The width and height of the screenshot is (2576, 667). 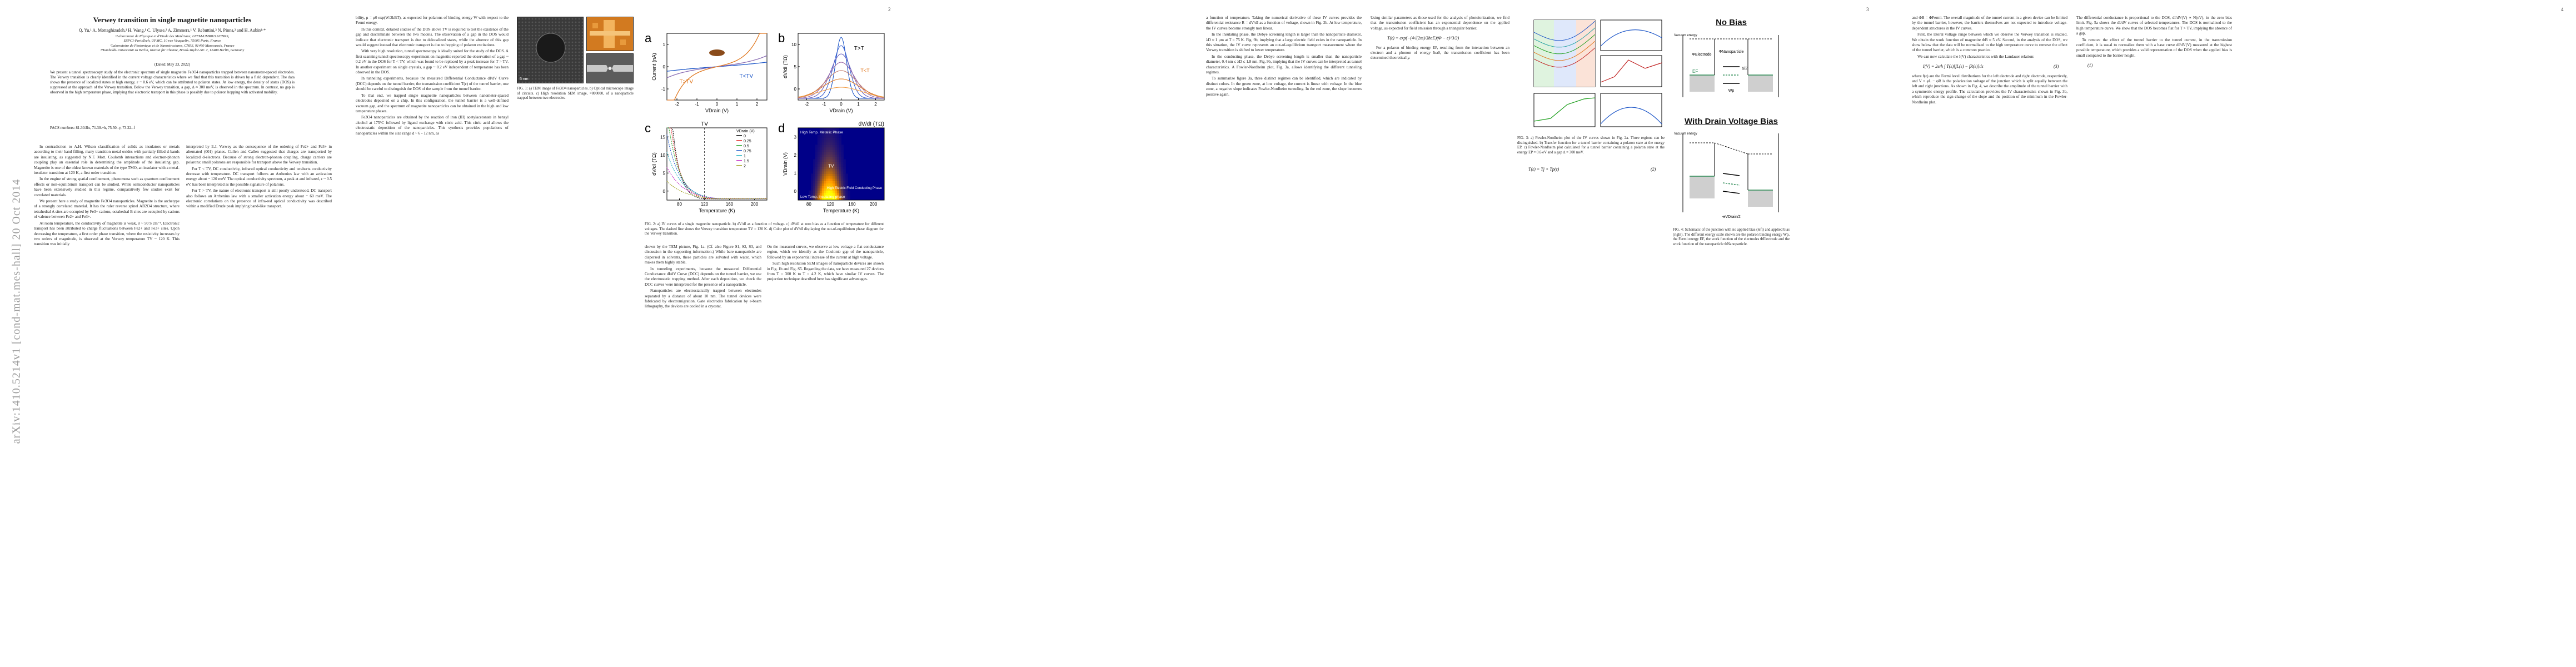 What do you see at coordinates (662, 137) in the screenshot?
I see `y-tick-label: 15` at bounding box center [662, 137].